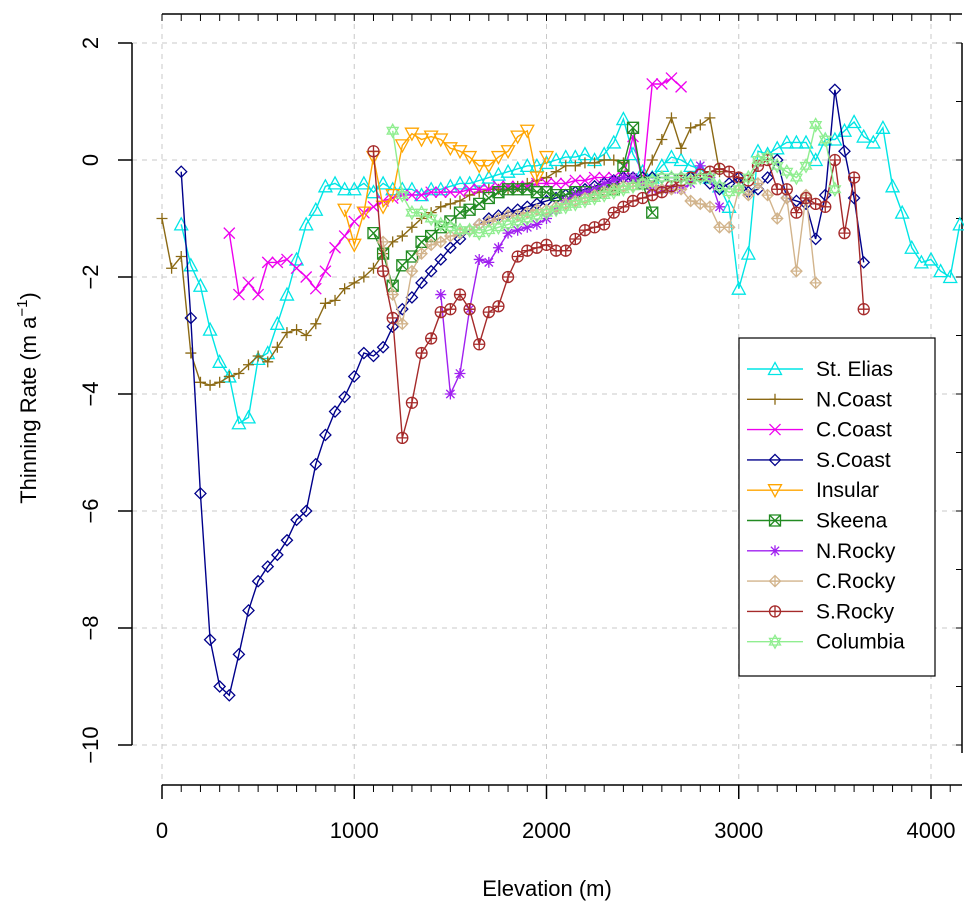 Image resolution: width=964 pixels, height=903 pixels. I want to click on legend-item: N.Rocky, so click(821, 551).